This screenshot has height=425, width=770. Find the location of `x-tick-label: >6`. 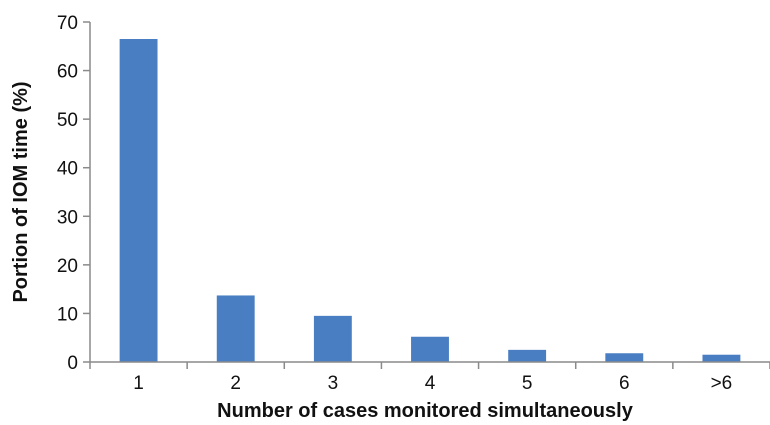

x-tick-label: >6 is located at coordinates (722, 383).